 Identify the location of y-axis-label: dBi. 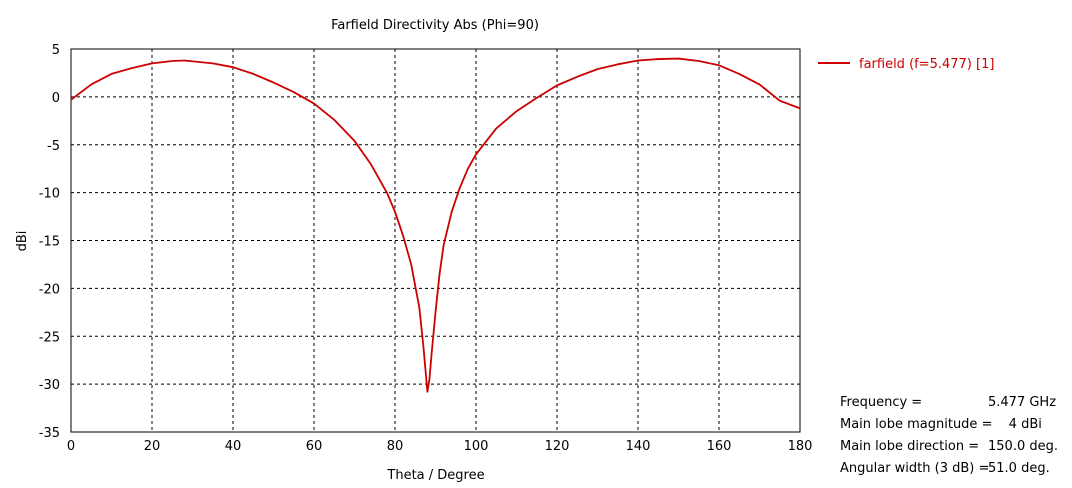
(22, 241).